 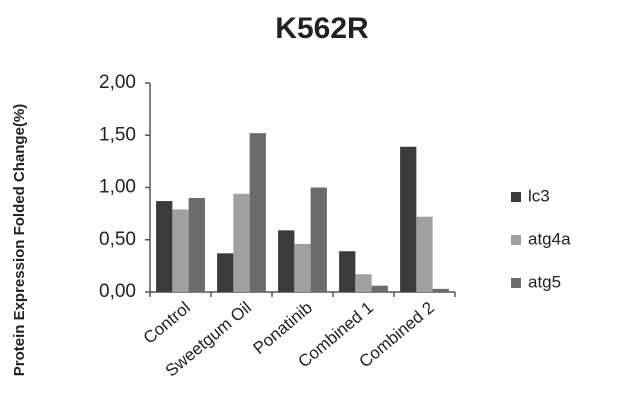 What do you see at coordinates (117, 291) in the screenshot?
I see `y-tick-label: 0,00` at bounding box center [117, 291].